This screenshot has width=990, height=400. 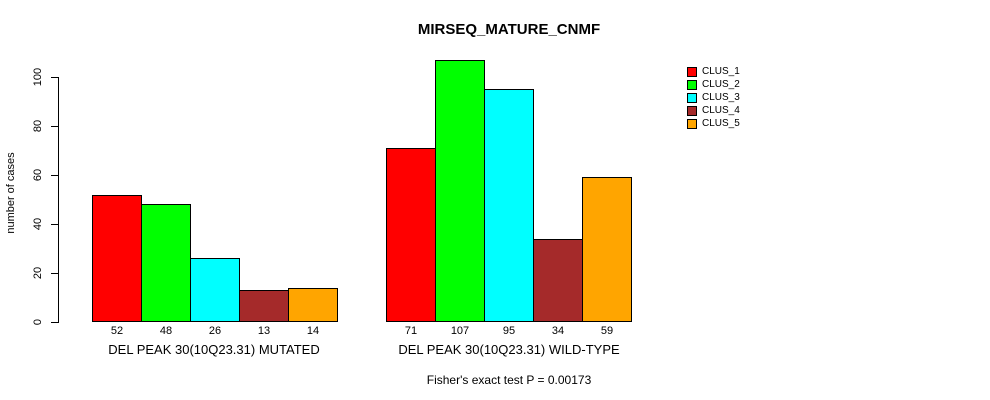 I want to click on chart-title: MIRSEQ_MATURE_CNMF, so click(x=509, y=29).